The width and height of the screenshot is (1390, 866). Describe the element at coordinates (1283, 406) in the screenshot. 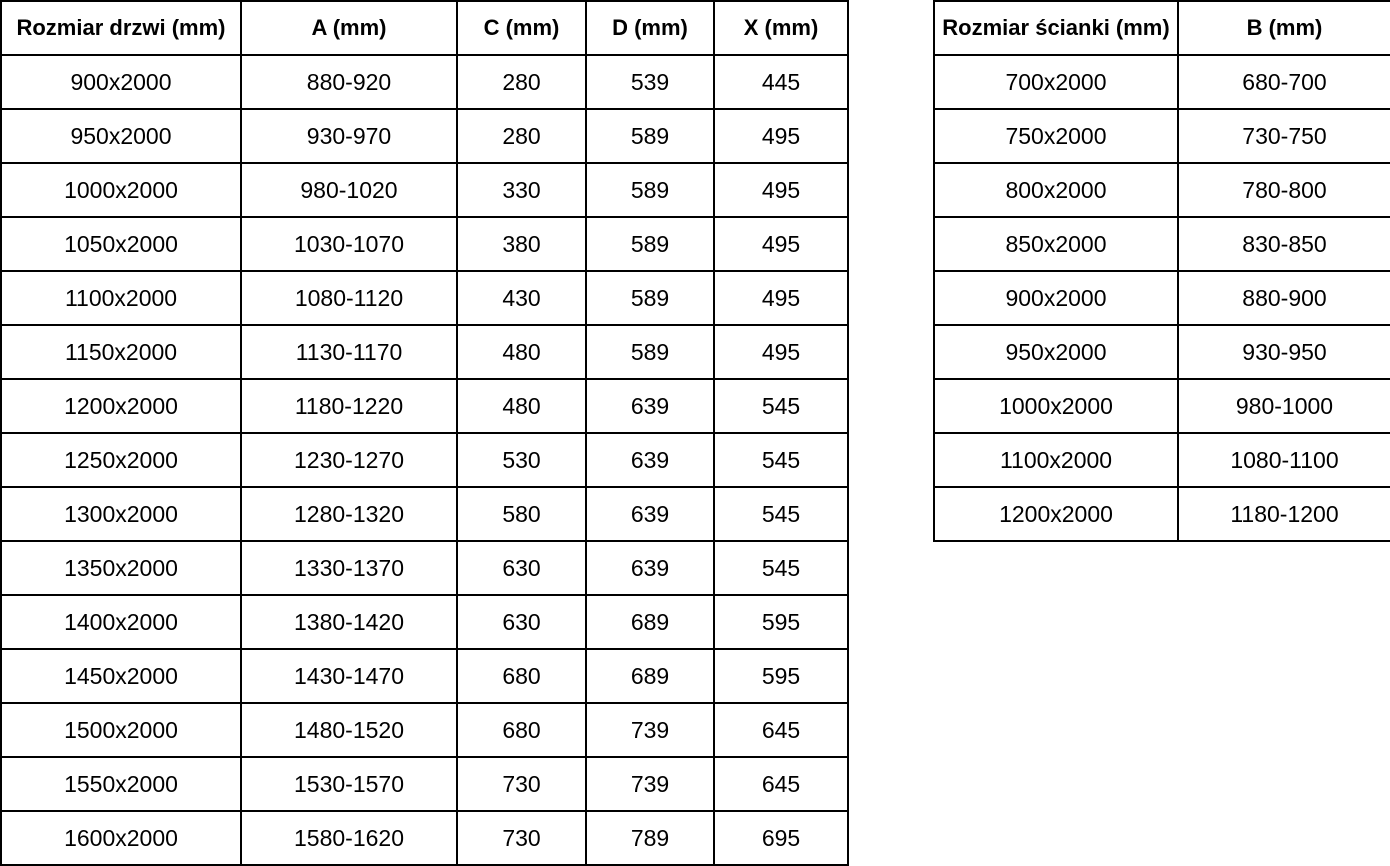

I see `table-cell: 980-1000` at that location.